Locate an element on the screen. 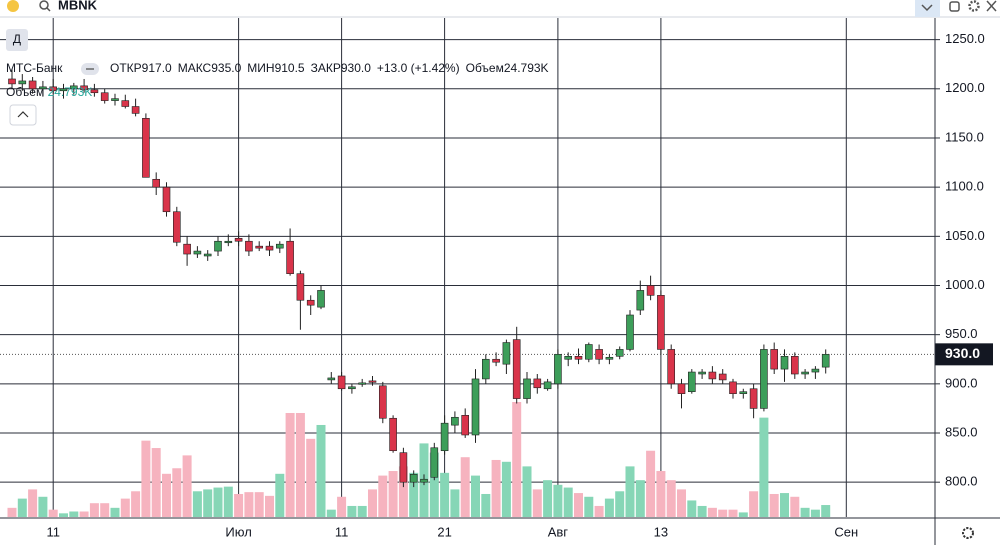  window-icon is located at coordinates (954, 6).